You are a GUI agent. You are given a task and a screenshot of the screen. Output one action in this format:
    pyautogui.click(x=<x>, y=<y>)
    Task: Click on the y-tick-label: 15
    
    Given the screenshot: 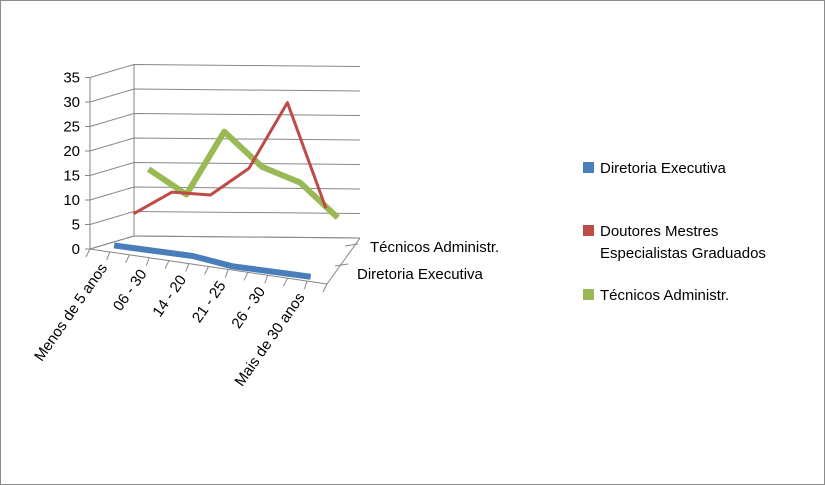 What is the action you would take?
    pyautogui.click(x=71, y=176)
    